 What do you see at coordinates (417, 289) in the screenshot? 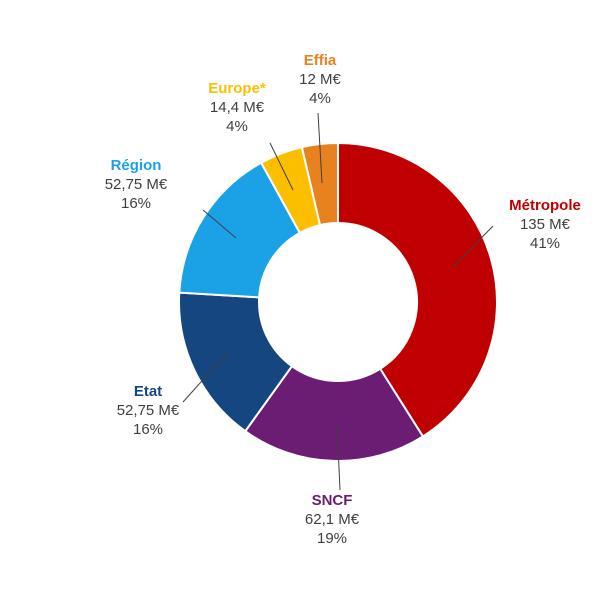
I see `slice-m-tropole` at bounding box center [417, 289].